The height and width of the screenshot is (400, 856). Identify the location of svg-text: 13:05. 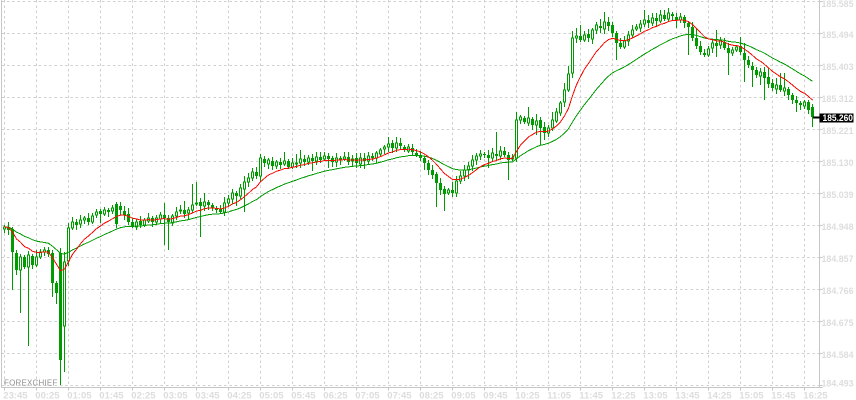
(655, 395).